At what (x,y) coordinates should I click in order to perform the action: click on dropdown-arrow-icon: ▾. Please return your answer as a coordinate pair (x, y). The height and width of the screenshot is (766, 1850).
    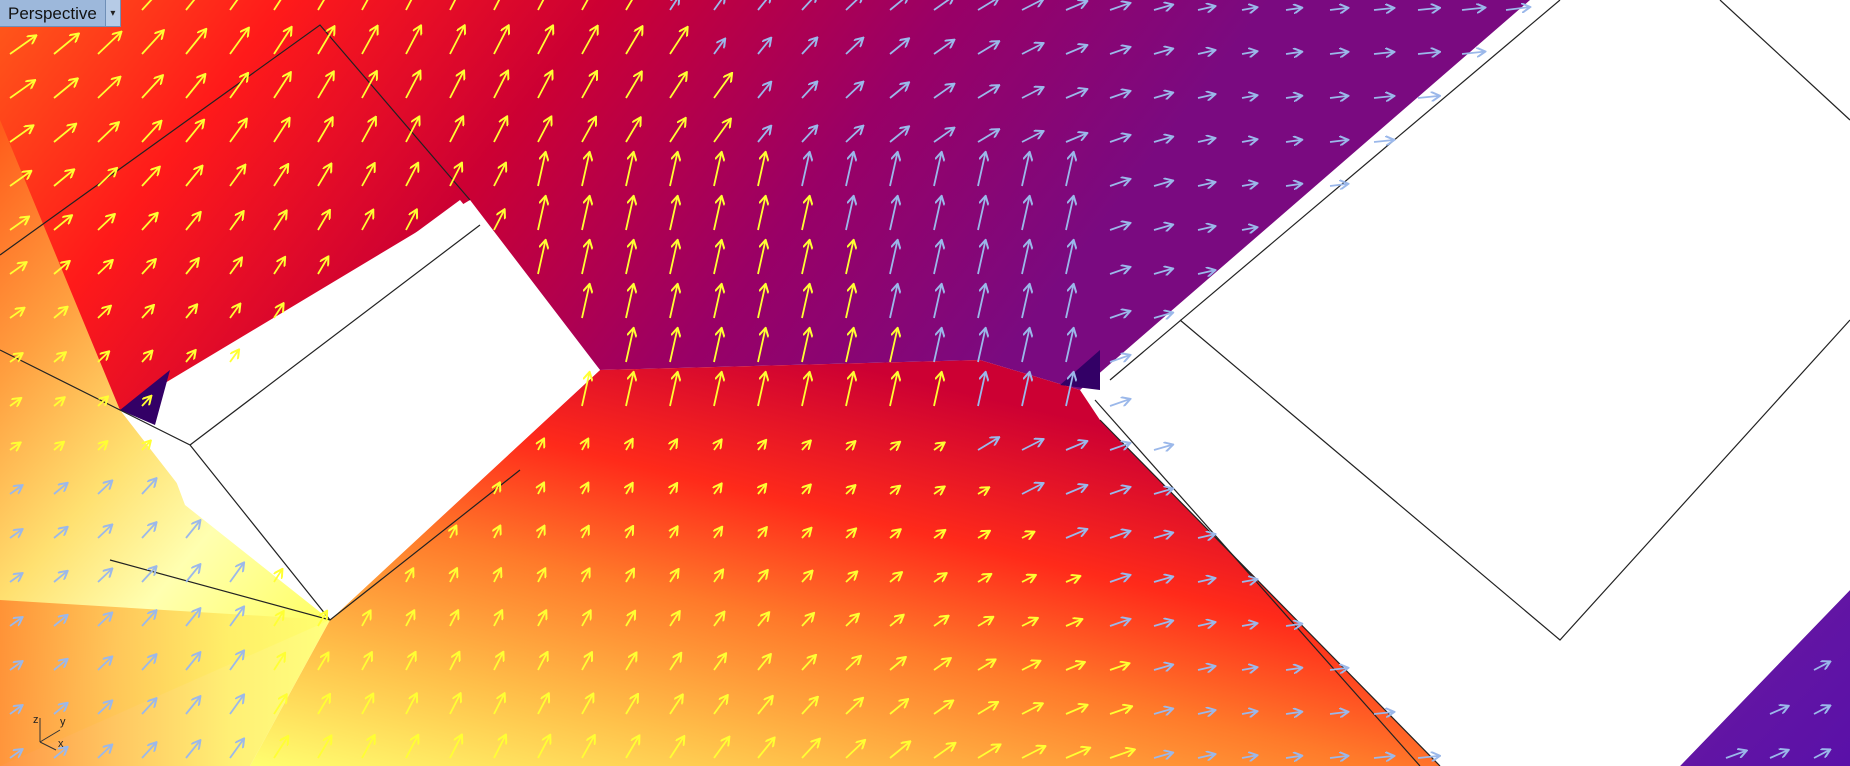
    Looking at the image, I should click on (112, 13).